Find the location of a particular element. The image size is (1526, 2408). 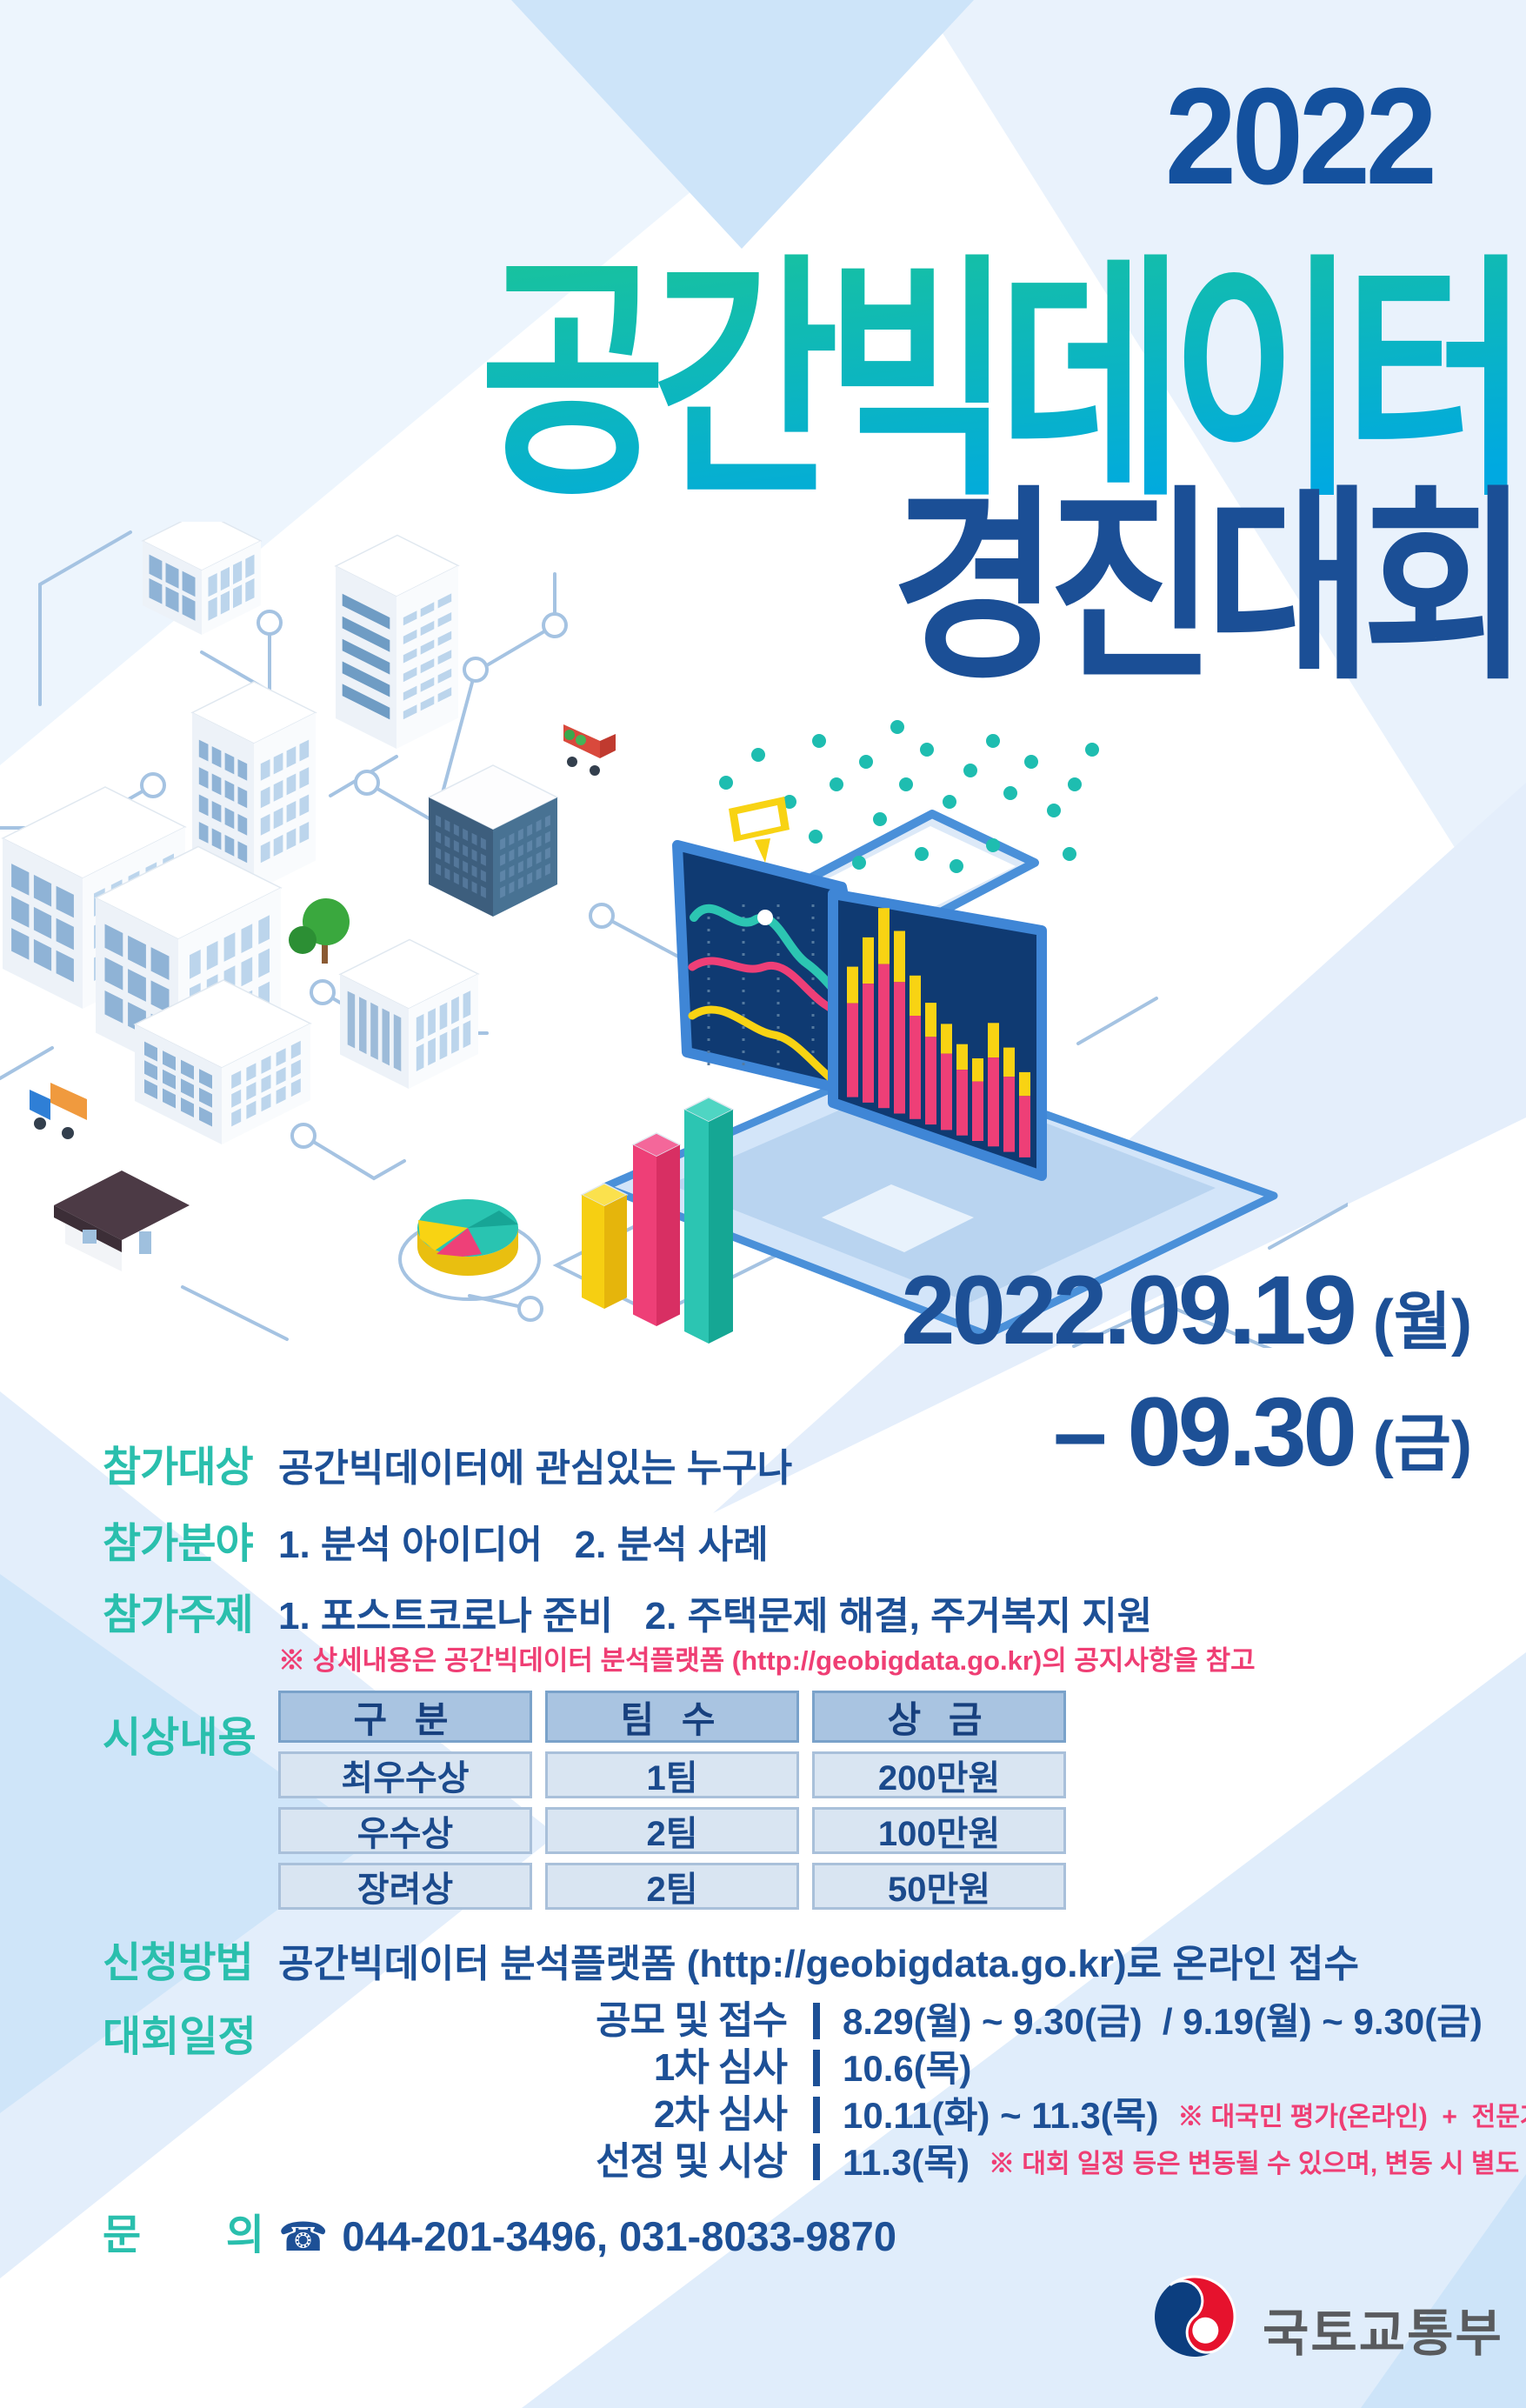

section-field-content: 1. 분석 아이디어 2. 분석 사례 is located at coordinates (523, 1545).